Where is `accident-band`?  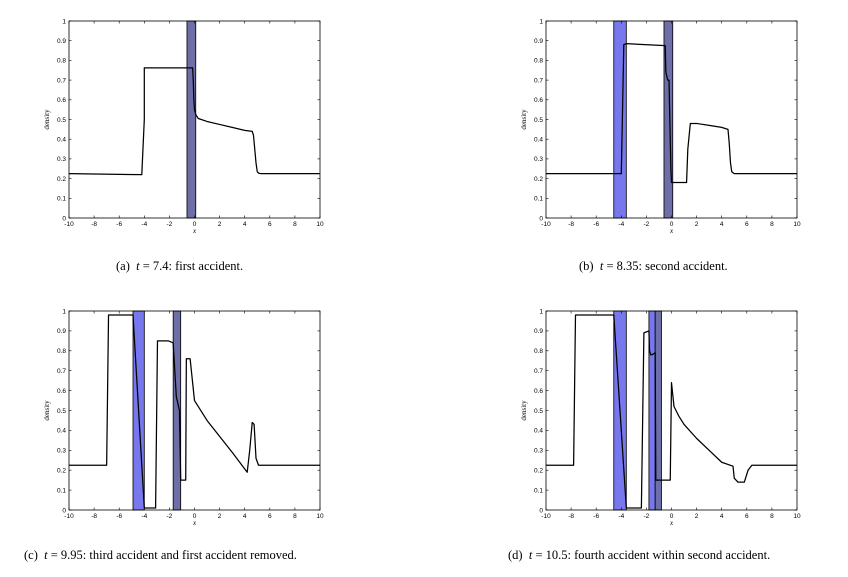 accident-band is located at coordinates (652, 410).